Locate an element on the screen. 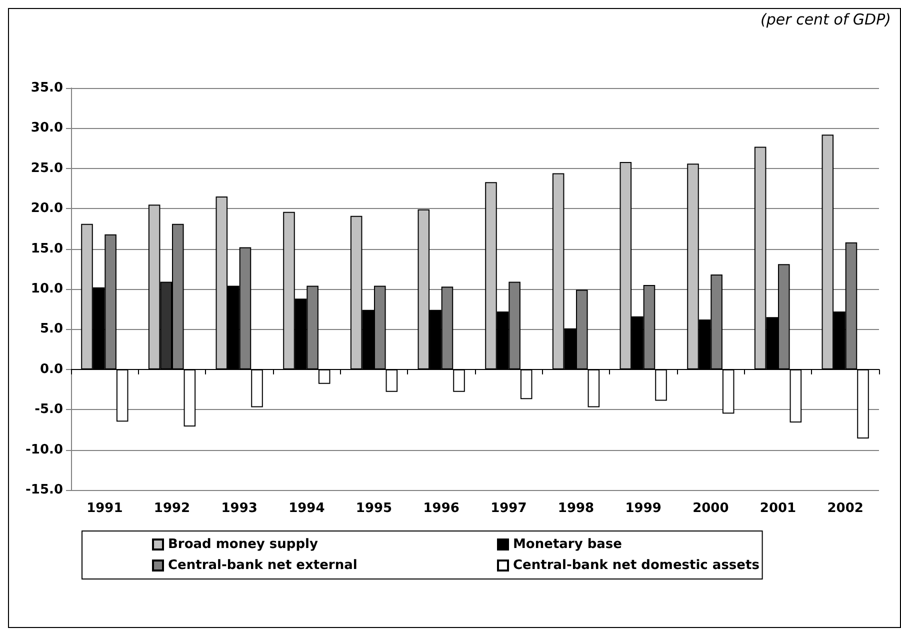 The height and width of the screenshot is (636, 901). legend-label: Central-bank net domestic assets is located at coordinates (636, 565).